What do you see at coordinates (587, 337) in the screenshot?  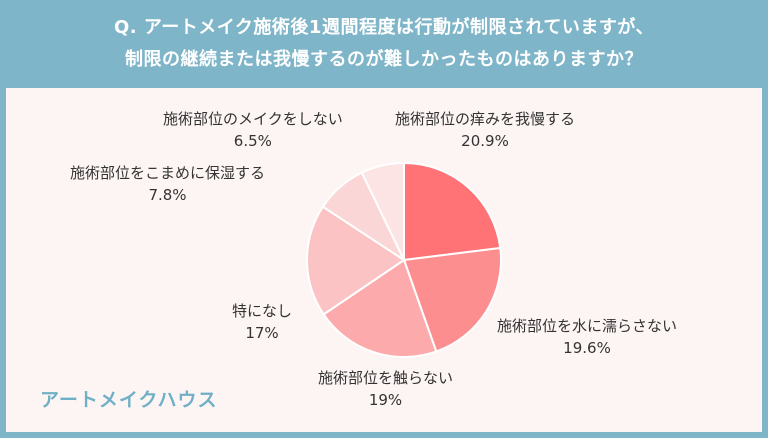 I see `label-water: 施術部位を水に濡らさない 19.6%` at bounding box center [587, 337].